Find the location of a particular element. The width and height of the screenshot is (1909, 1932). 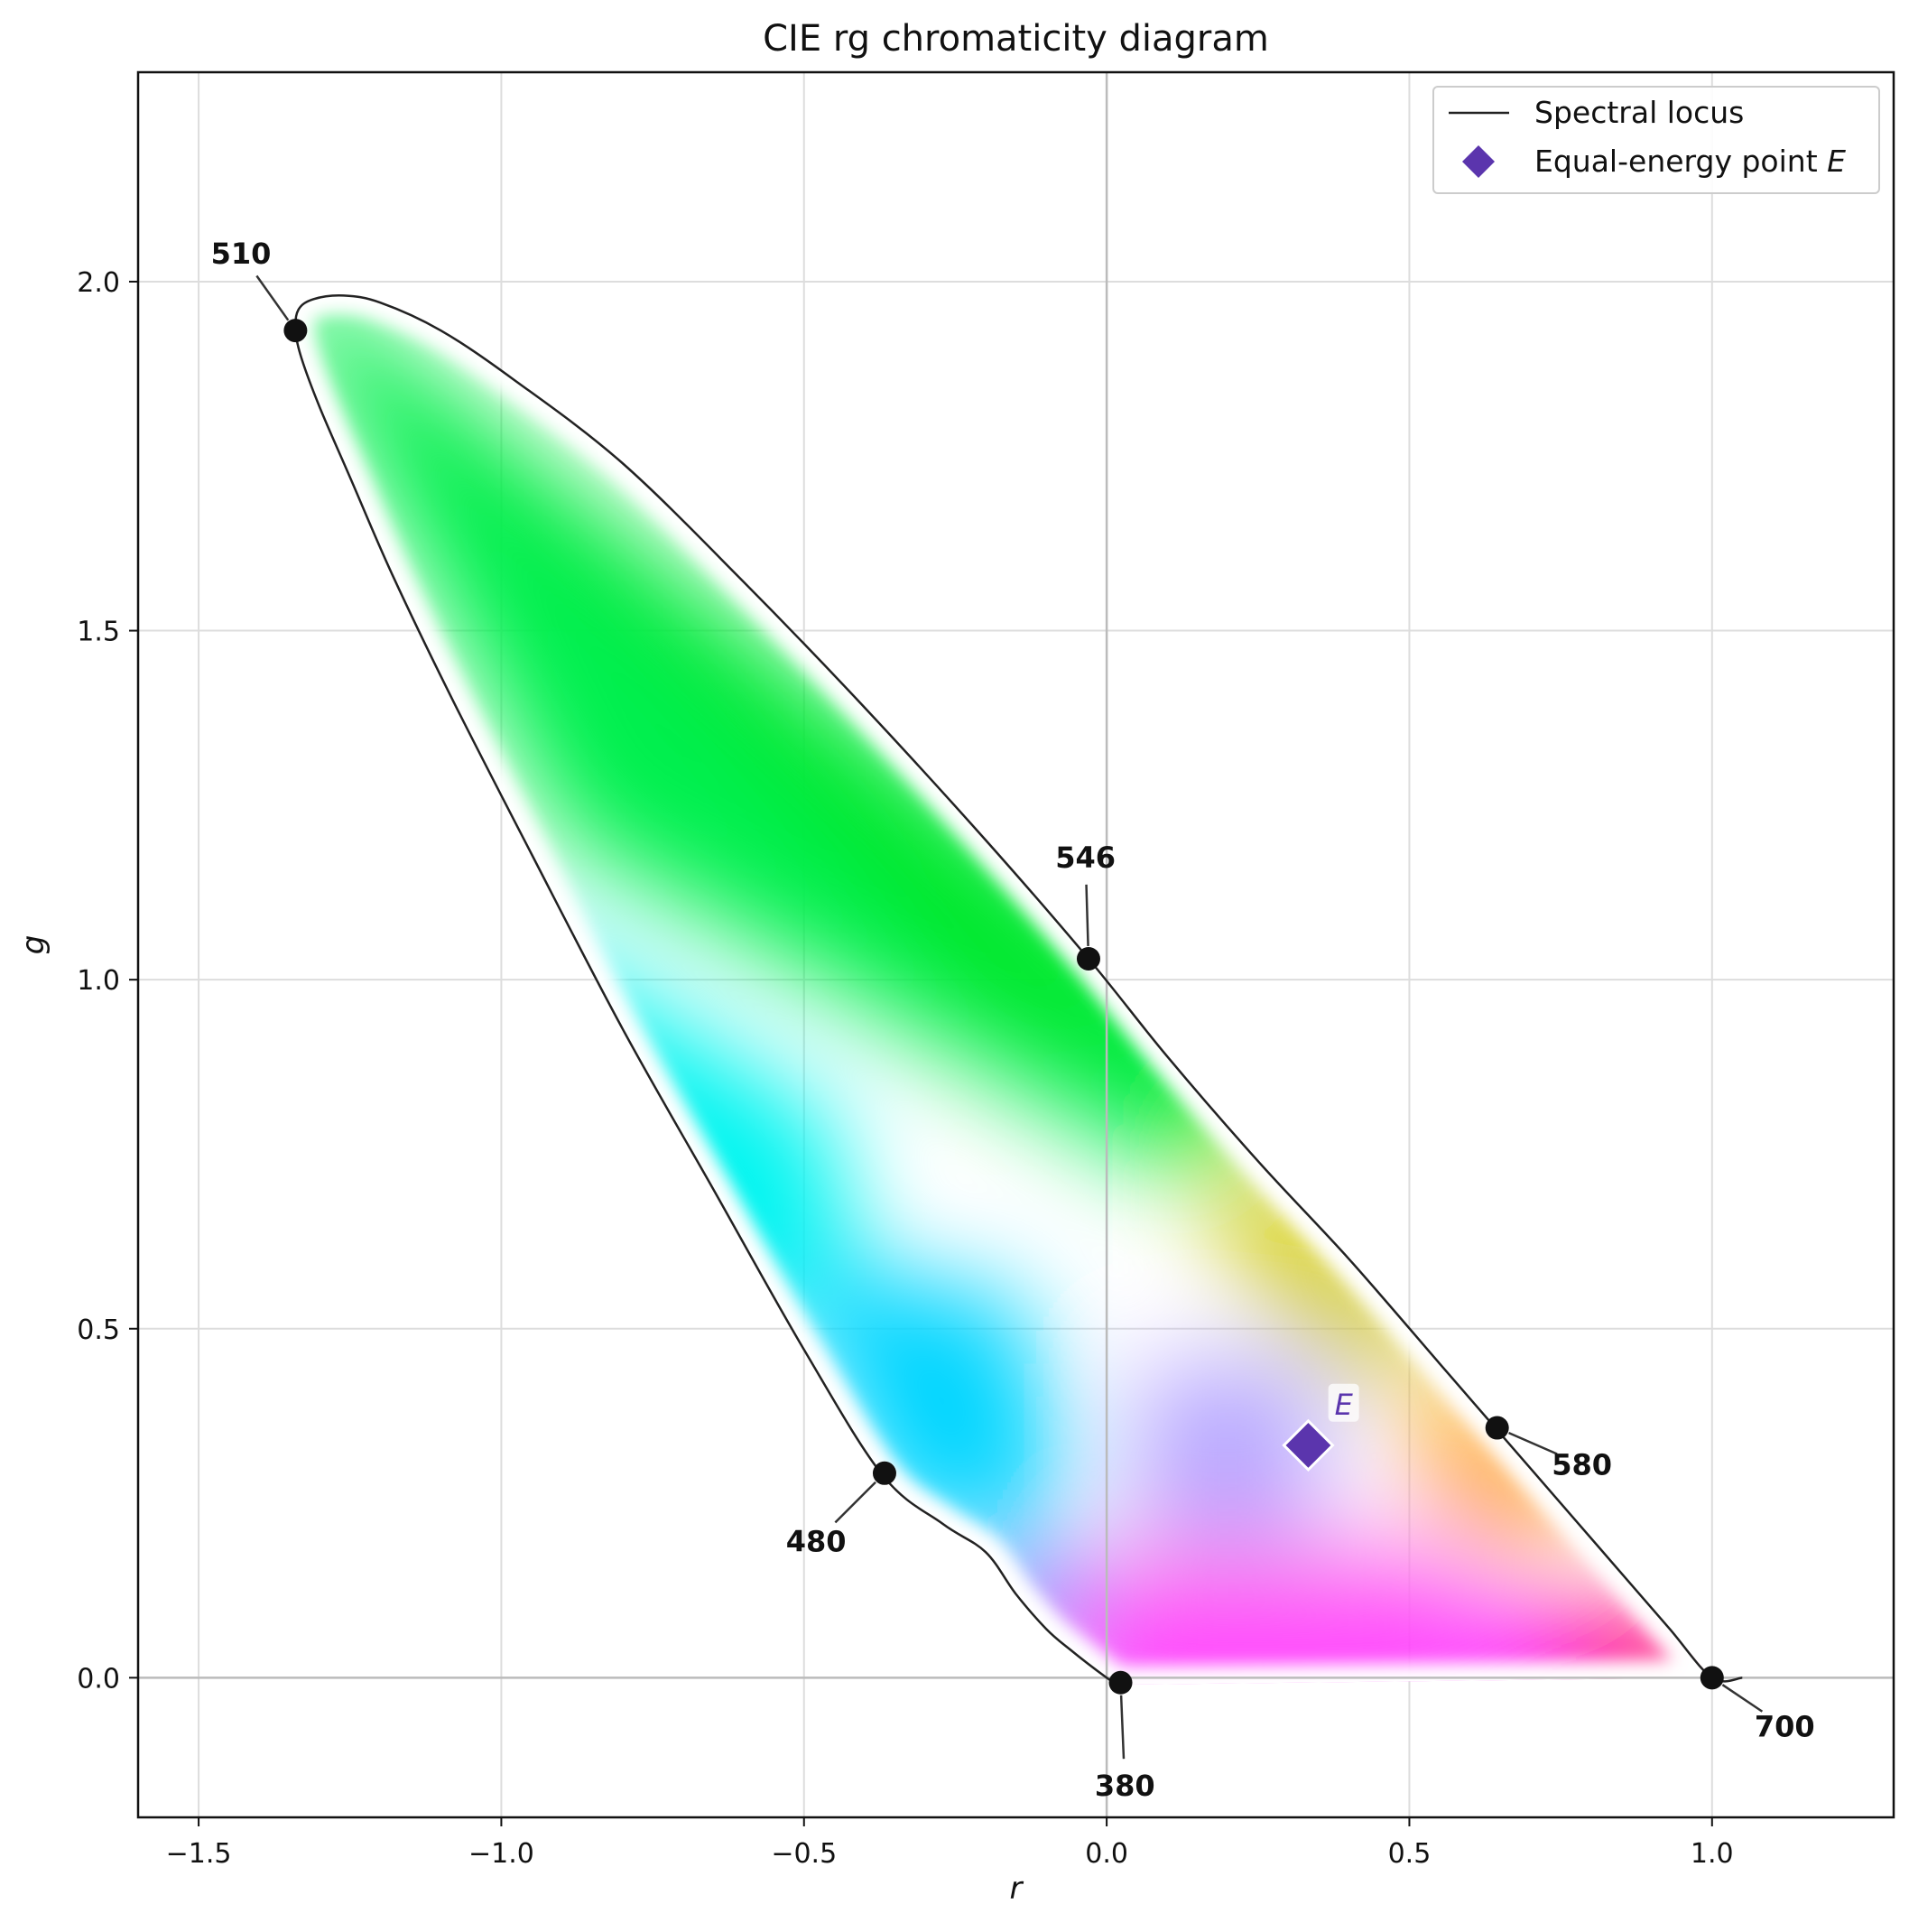

legend-label: Equal-energy point E is located at coordinates (1690, 161).